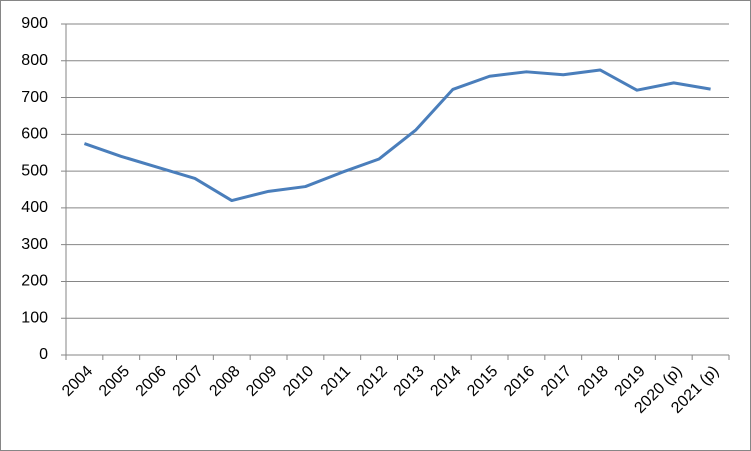 This screenshot has height=451, width=751. Describe the element at coordinates (43, 354) in the screenshot. I see `y-tick-label: 0` at that location.